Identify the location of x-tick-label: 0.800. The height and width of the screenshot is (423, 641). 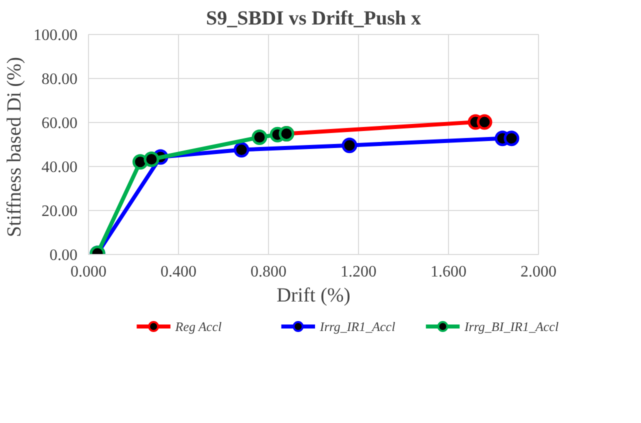
(268, 272).